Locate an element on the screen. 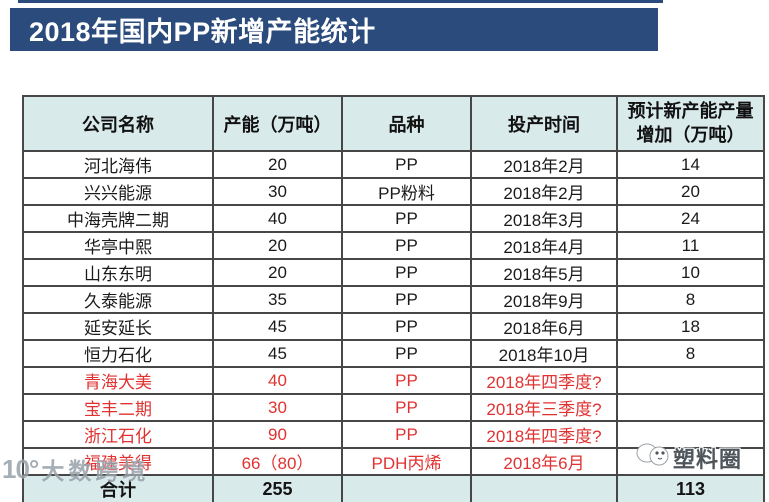 The width and height of the screenshot is (769, 502). cell-increase: 11 is located at coordinates (690, 245).